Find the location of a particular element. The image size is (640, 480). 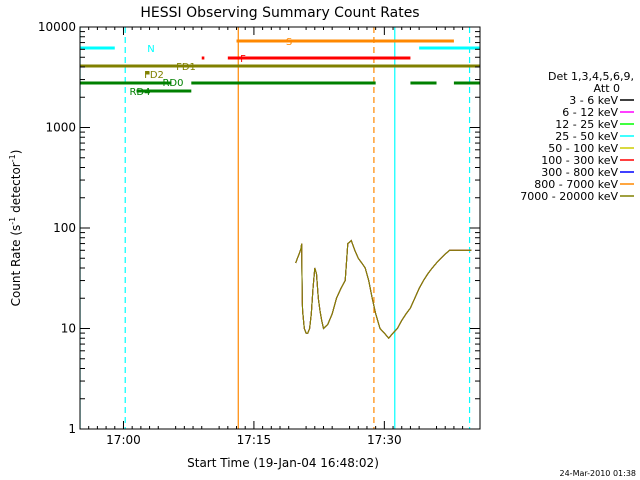

legend-label-9: 7000 - 20000 keV is located at coordinates (569, 196).